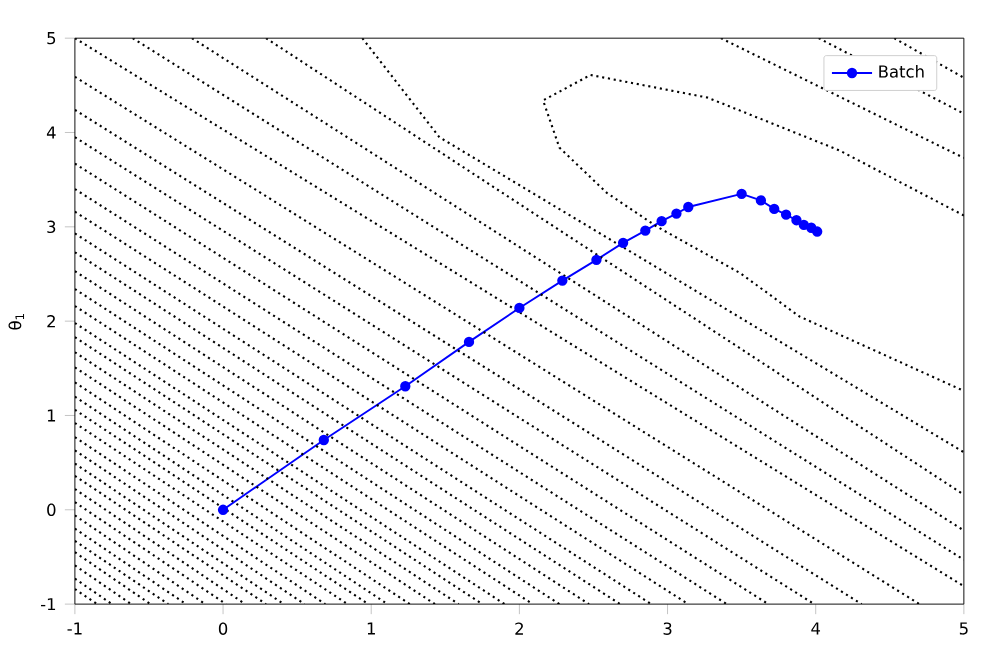 The height and width of the screenshot is (657, 1003). Describe the element at coordinates (963, 628) in the screenshot. I see `x-tick-label: 5` at that location.